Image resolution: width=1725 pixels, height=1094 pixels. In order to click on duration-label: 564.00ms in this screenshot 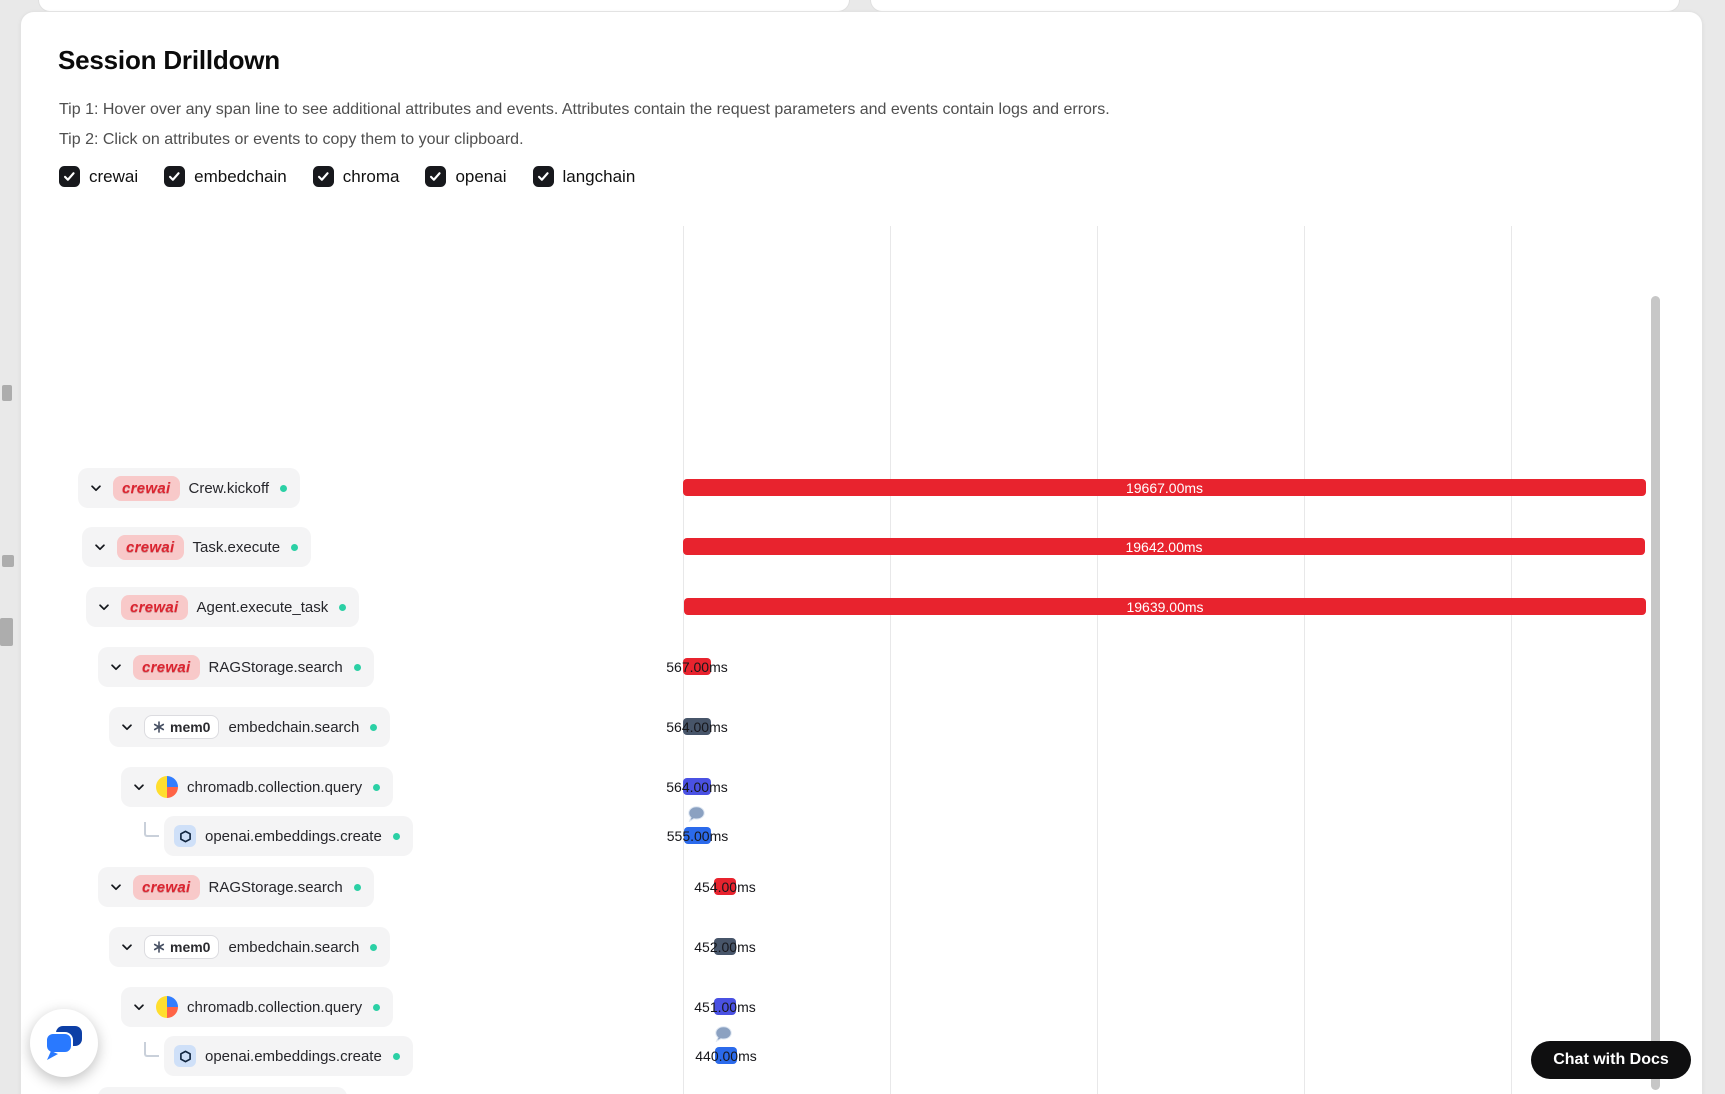, I will do `click(697, 787)`.